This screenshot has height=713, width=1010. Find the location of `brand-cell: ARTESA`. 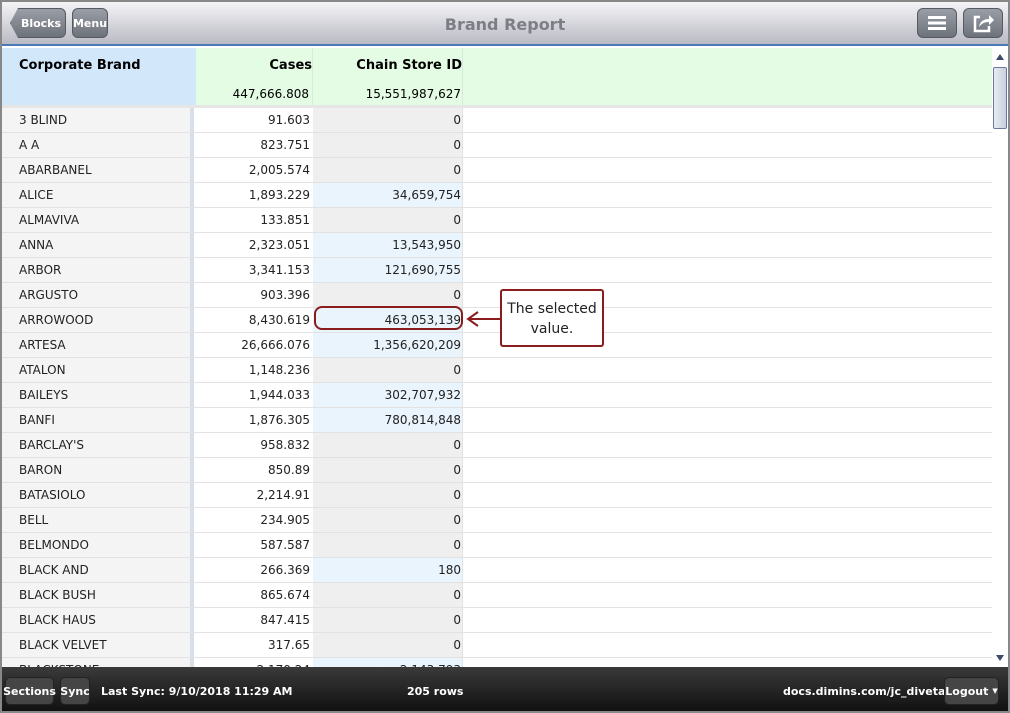

brand-cell: ARTESA is located at coordinates (98, 345).